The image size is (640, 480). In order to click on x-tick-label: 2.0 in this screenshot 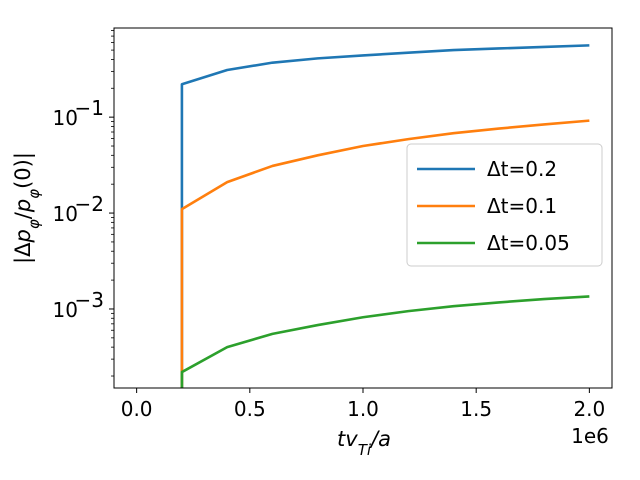, I will do `click(589, 409)`.